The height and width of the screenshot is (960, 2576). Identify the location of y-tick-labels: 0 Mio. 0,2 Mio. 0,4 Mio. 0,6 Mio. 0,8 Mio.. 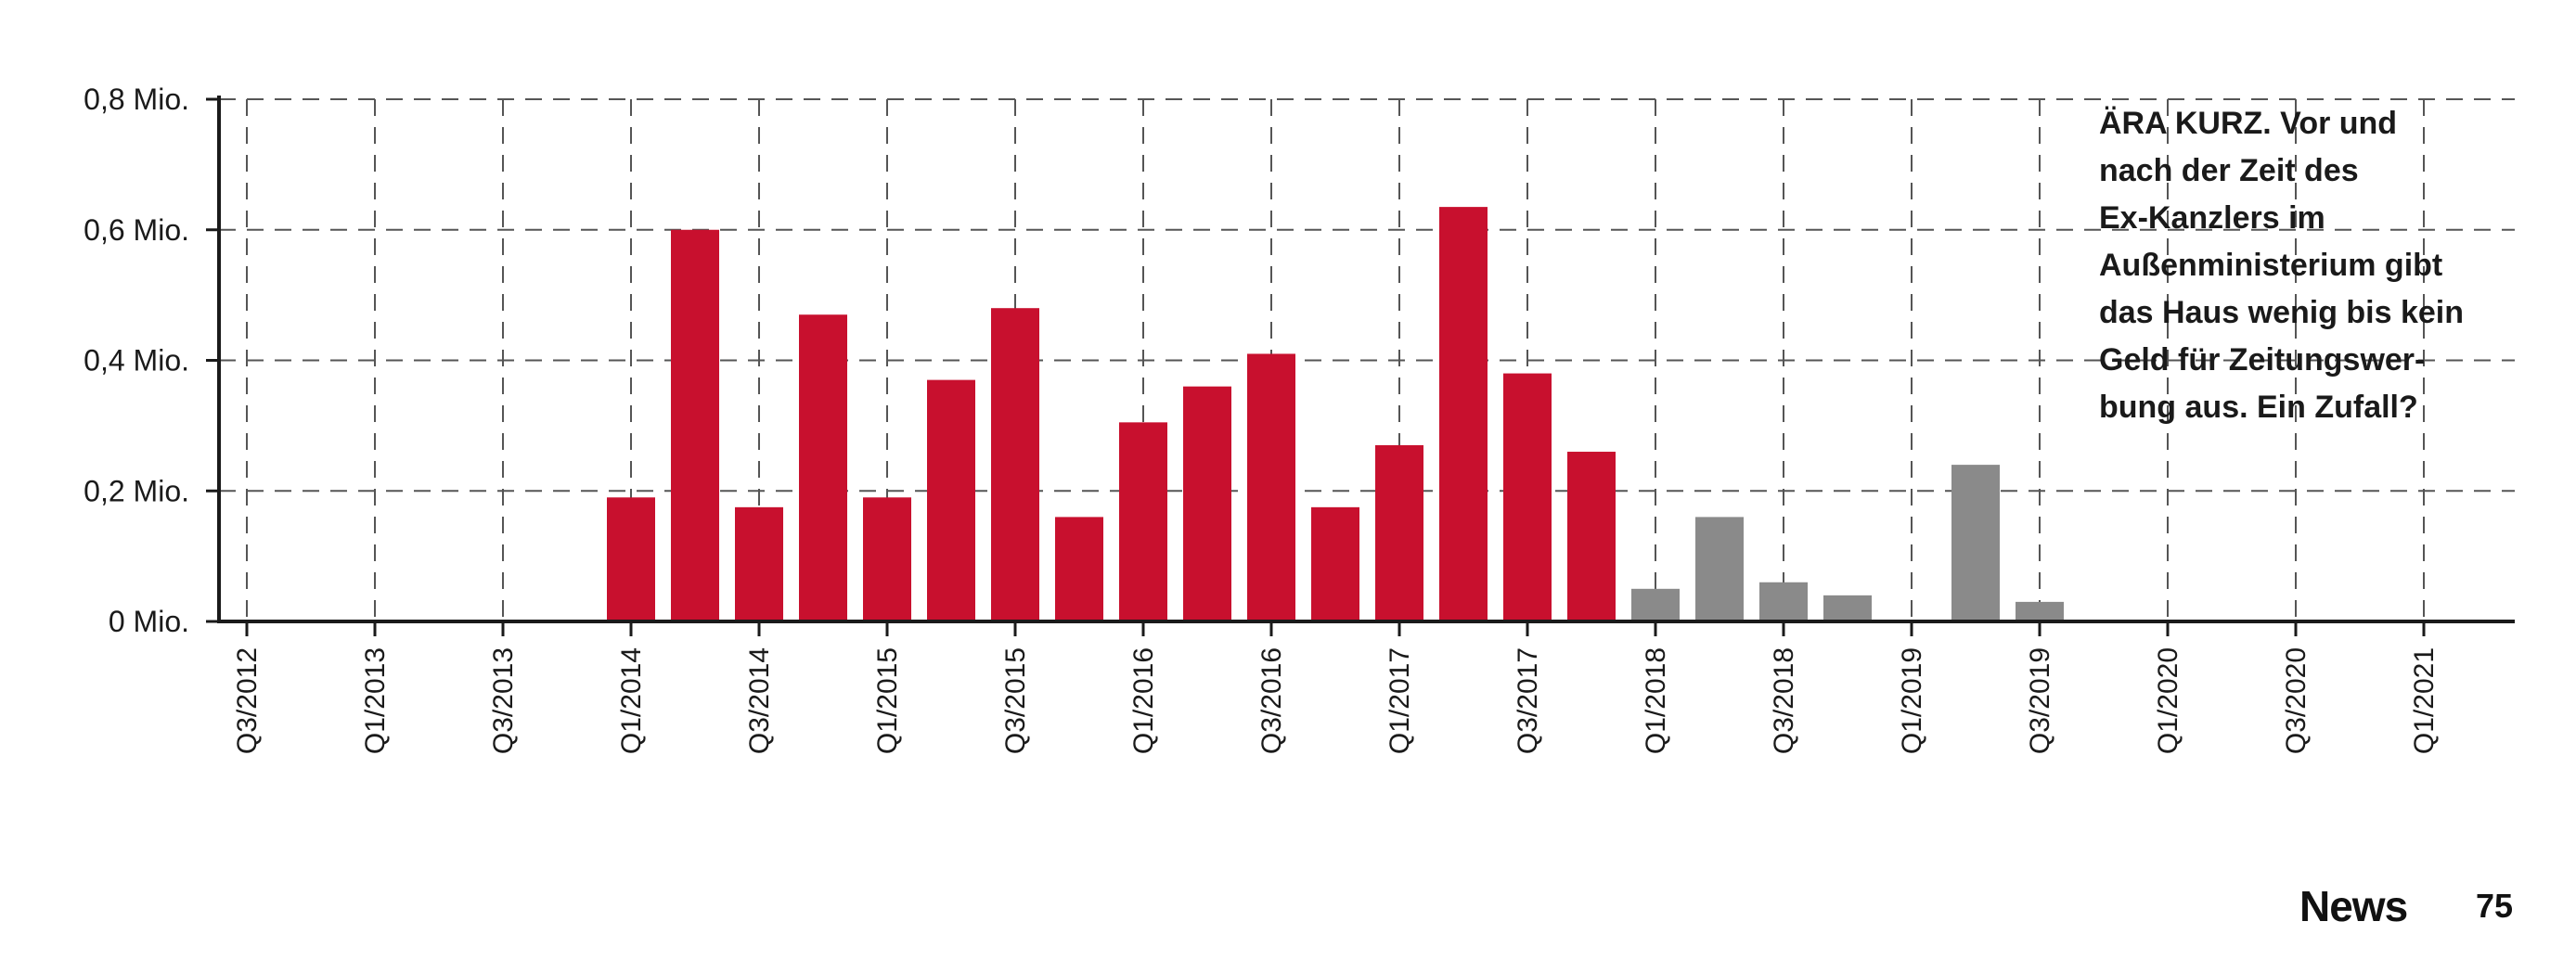
(136, 360).